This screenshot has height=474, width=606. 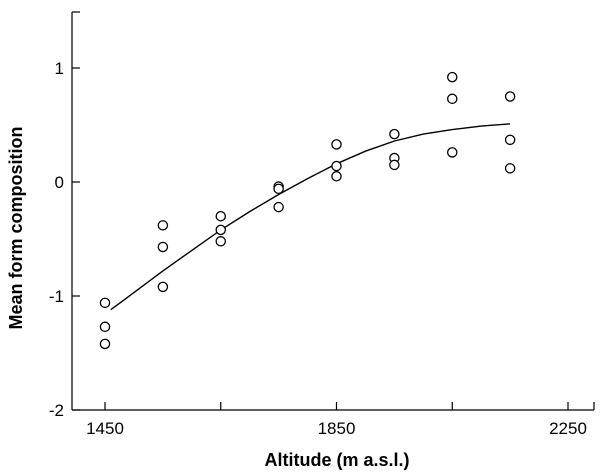 What do you see at coordinates (59, 68) in the screenshot?
I see `y-tick-label: 1` at bounding box center [59, 68].